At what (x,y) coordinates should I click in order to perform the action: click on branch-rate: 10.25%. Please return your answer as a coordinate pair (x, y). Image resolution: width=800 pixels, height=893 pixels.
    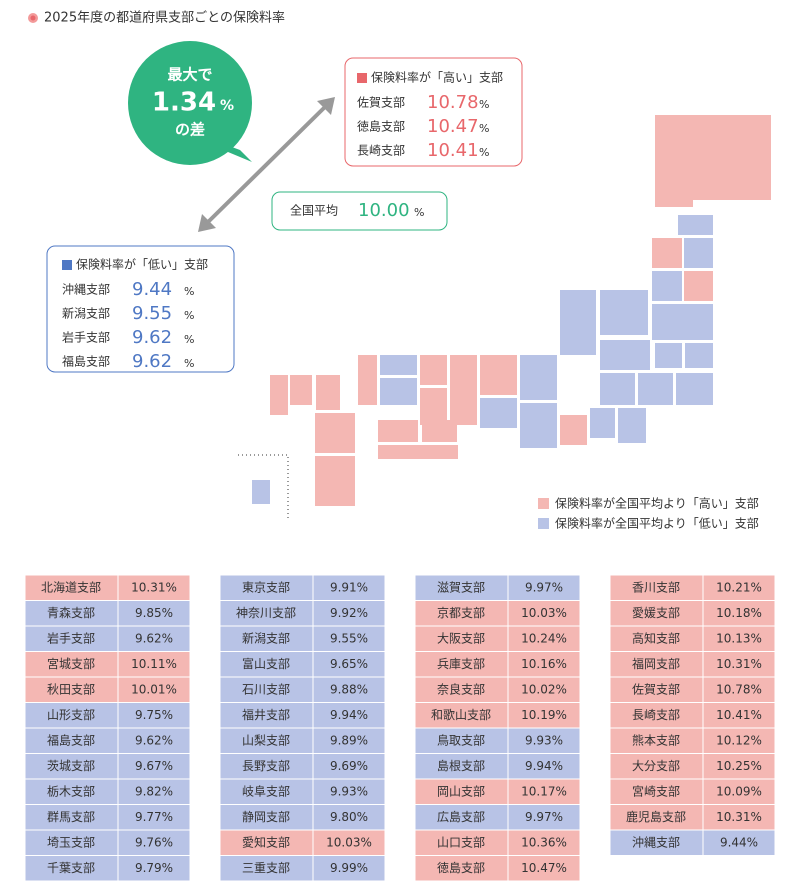
    Looking at the image, I should click on (739, 766).